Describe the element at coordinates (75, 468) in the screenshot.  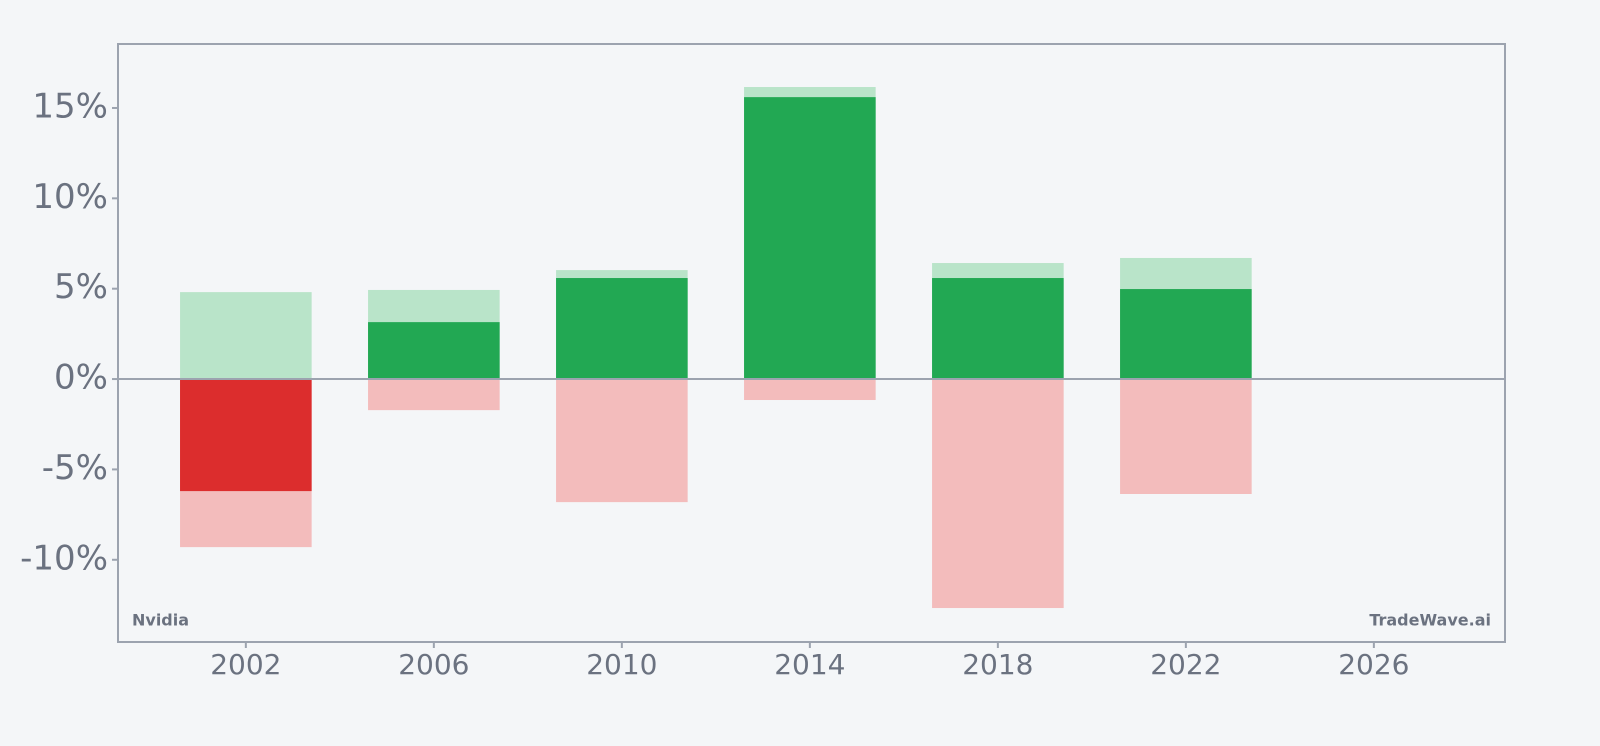
I see `y-tick-label: -5%` at that location.